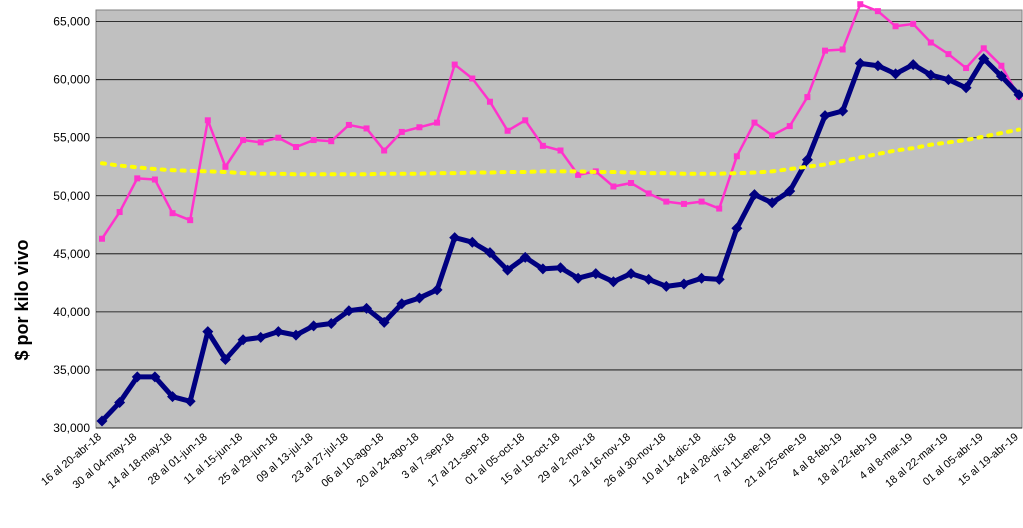 This screenshot has width=1023, height=528. Describe the element at coordinates (71, 428) in the screenshot. I see `y-tick-label: 30,000` at that location.